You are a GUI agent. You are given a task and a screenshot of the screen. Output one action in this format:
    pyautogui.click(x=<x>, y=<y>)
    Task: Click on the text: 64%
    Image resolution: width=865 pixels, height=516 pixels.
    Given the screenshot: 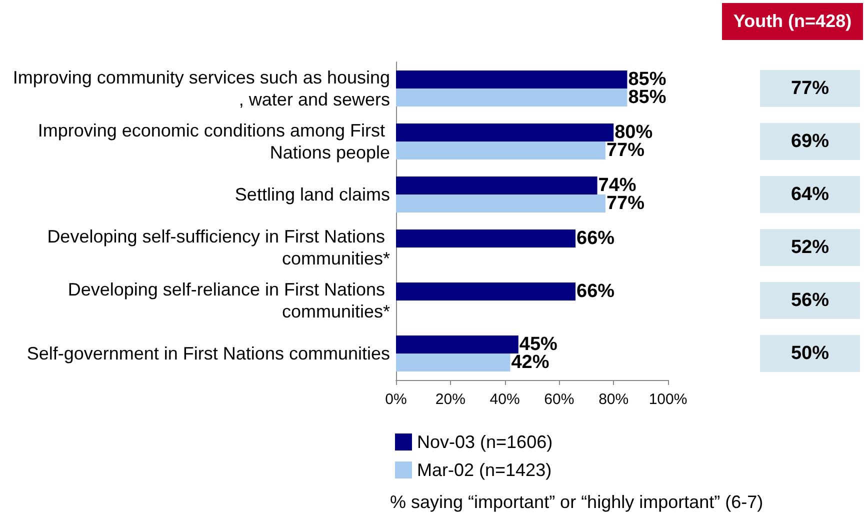 What is the action you would take?
    pyautogui.click(x=810, y=194)
    